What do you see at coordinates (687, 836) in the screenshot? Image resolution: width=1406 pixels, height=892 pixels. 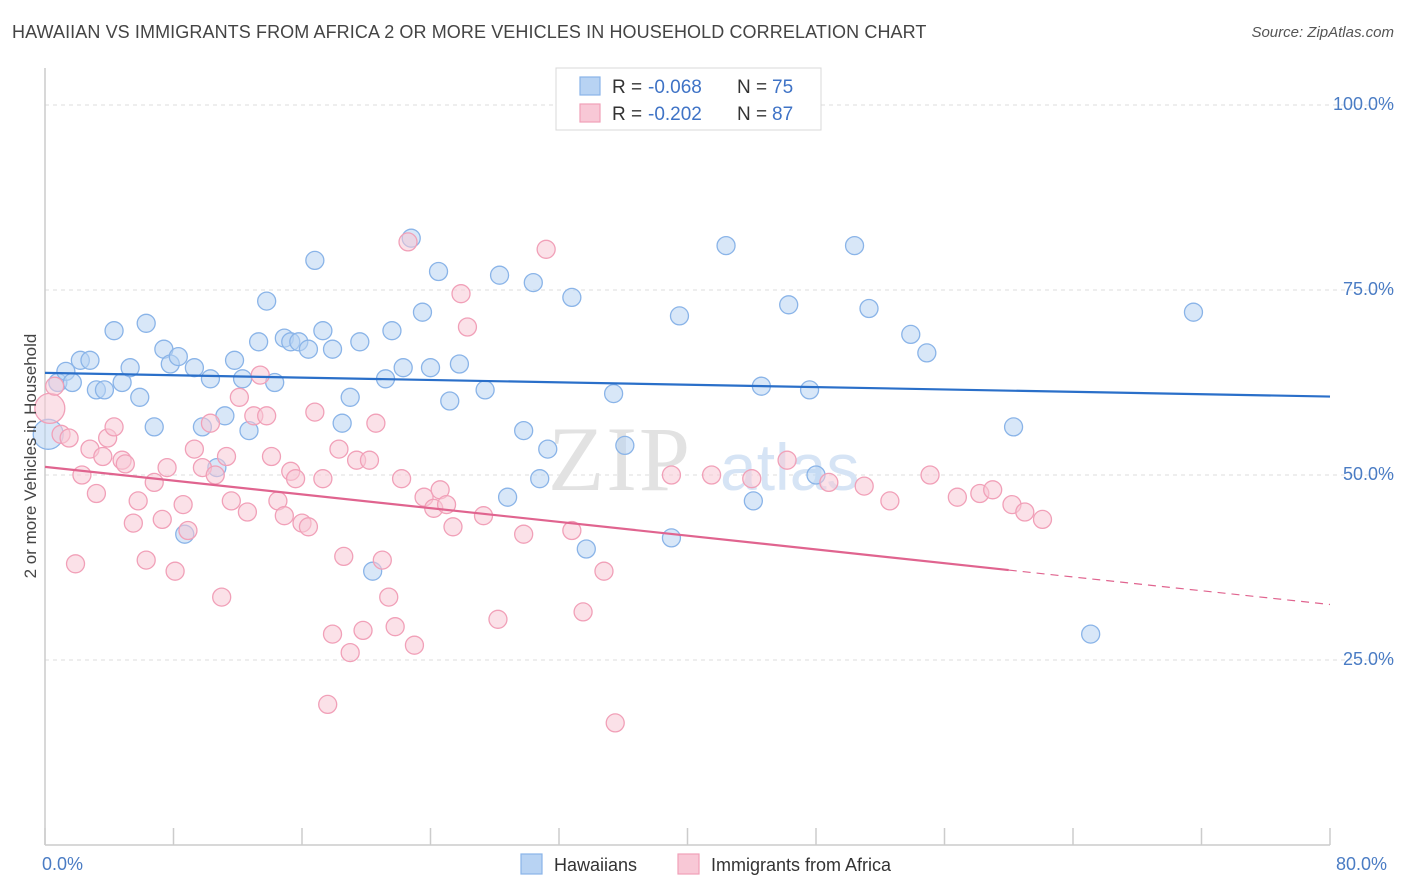 I see `x-ticks` at bounding box center [687, 836].